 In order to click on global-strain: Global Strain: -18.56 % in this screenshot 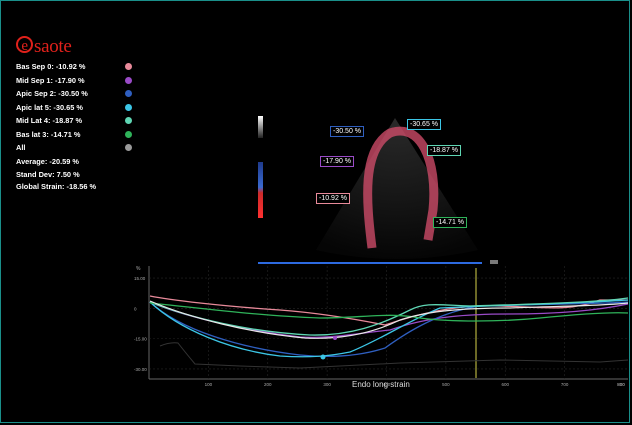, I will do `click(56, 186)`.